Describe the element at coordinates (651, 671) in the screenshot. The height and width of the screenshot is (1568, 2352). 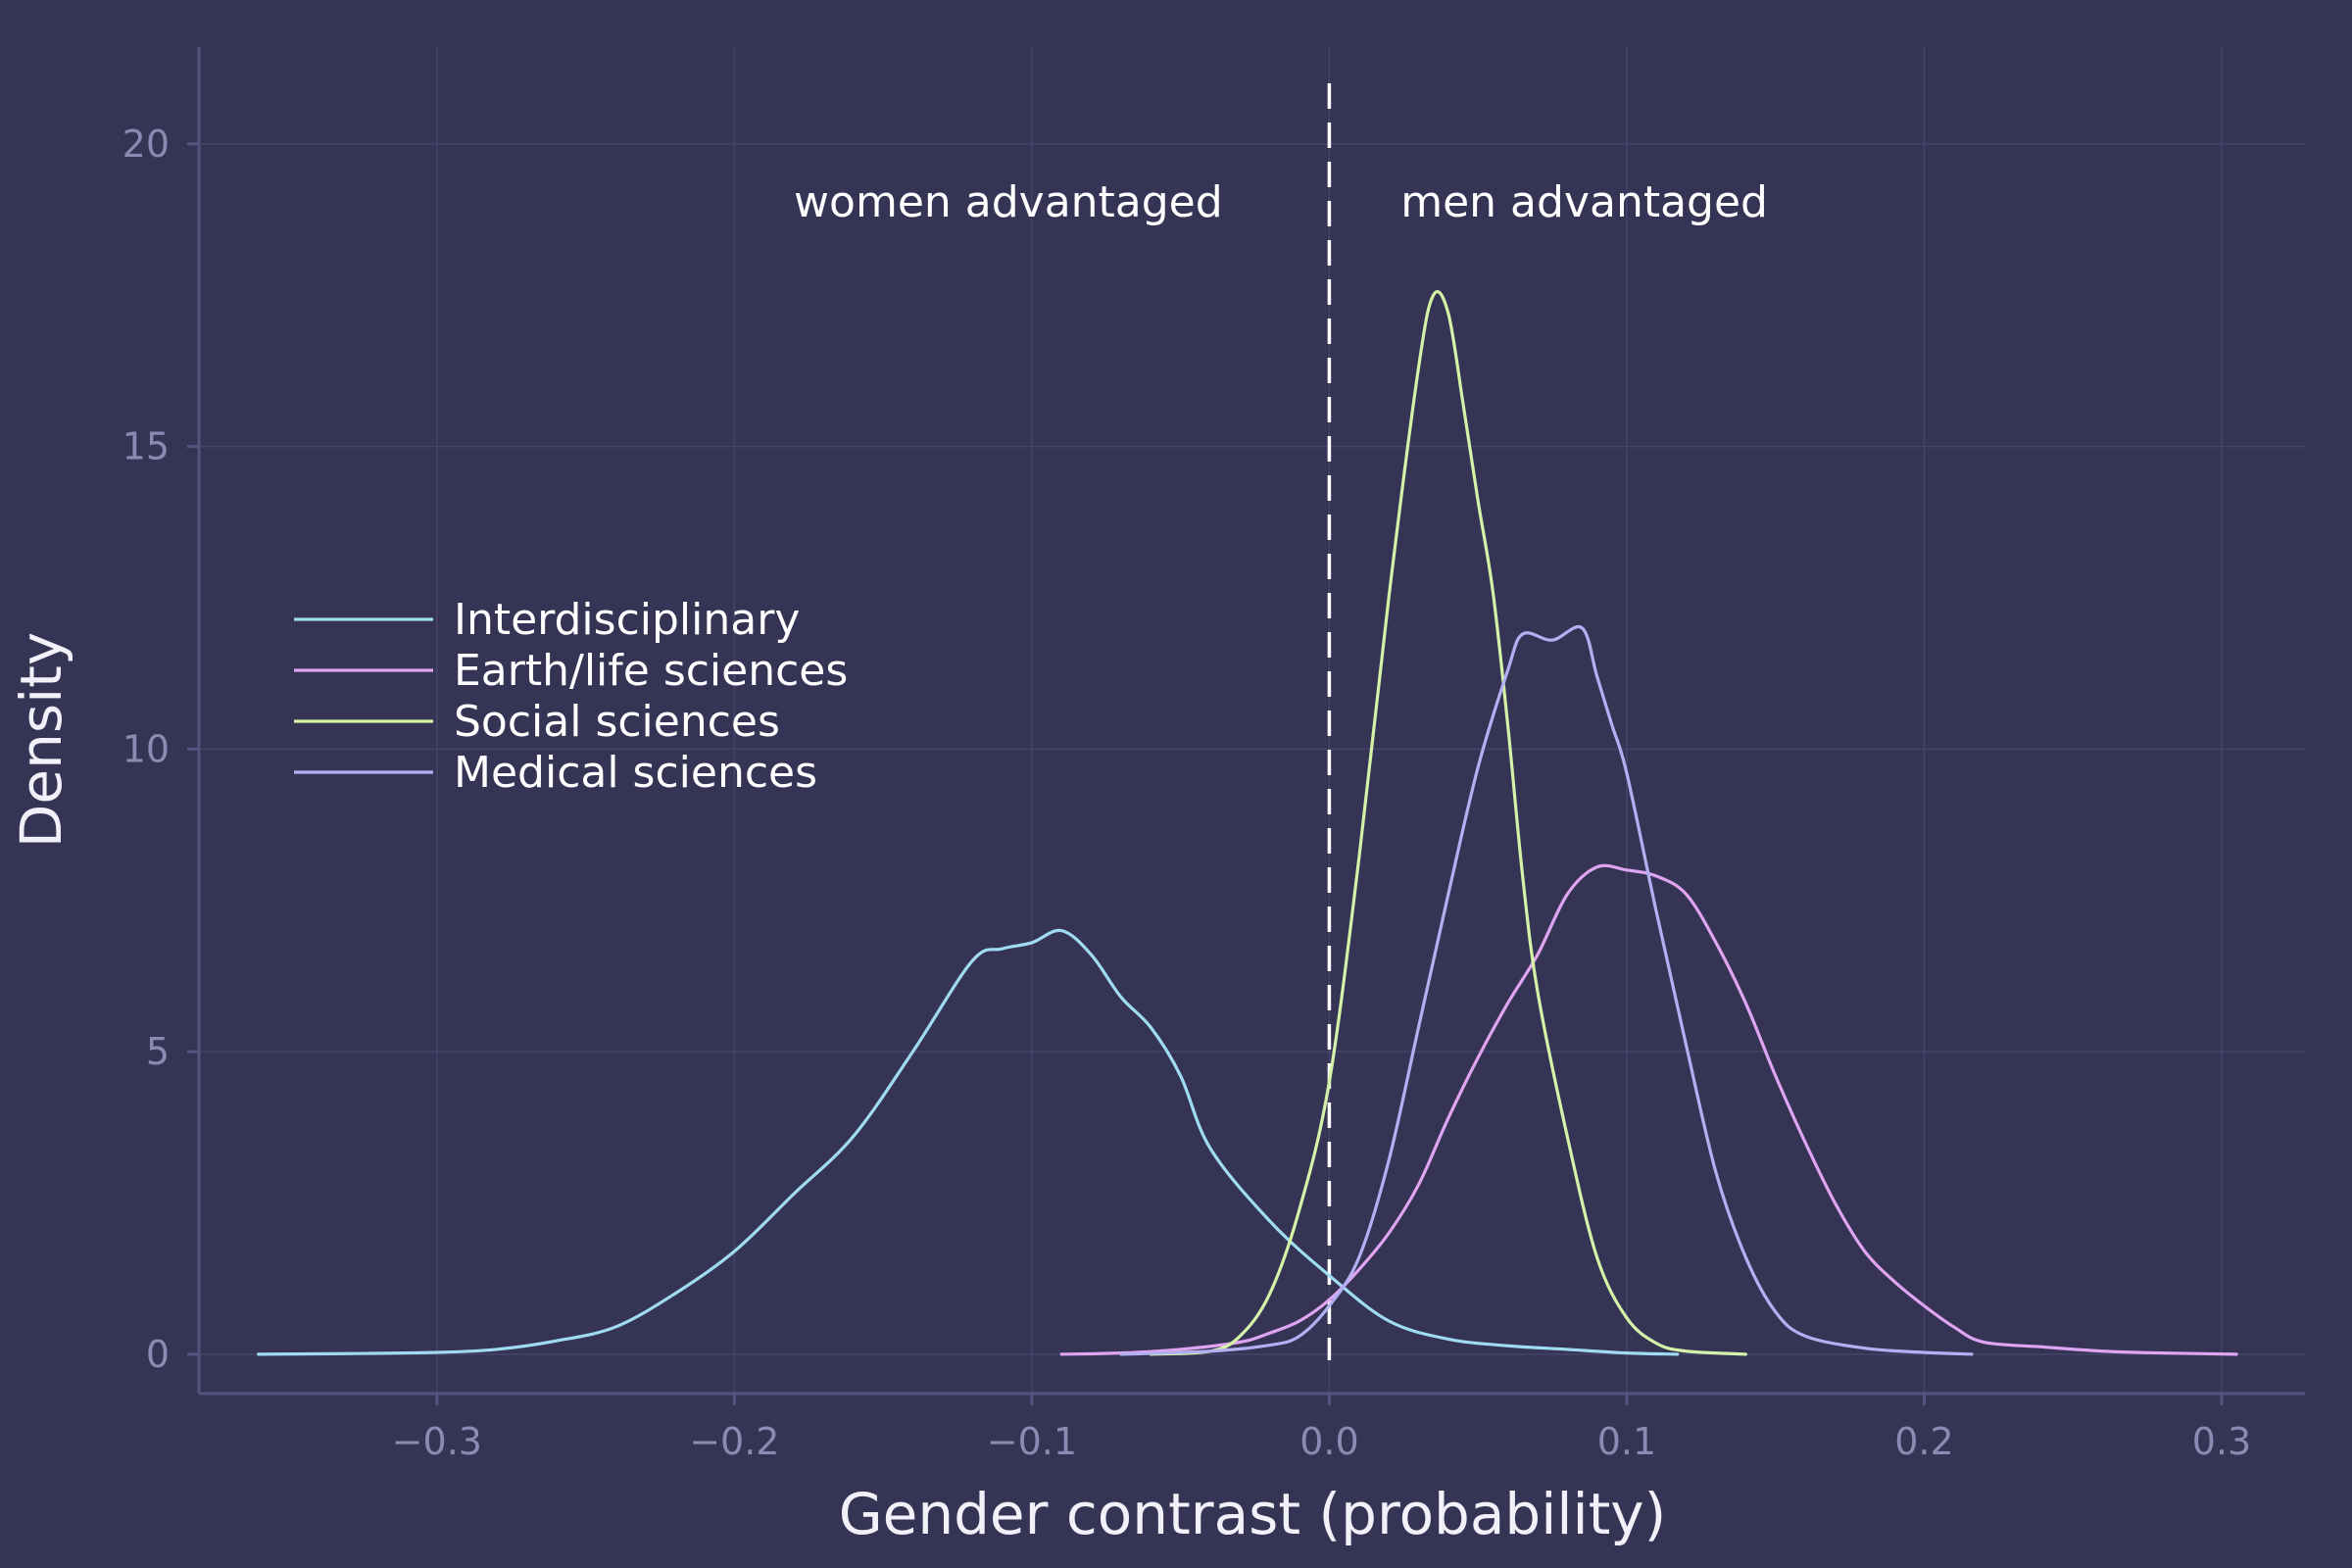
I see `legend-label-earth-life-sciences: Earth/life sciences` at that location.